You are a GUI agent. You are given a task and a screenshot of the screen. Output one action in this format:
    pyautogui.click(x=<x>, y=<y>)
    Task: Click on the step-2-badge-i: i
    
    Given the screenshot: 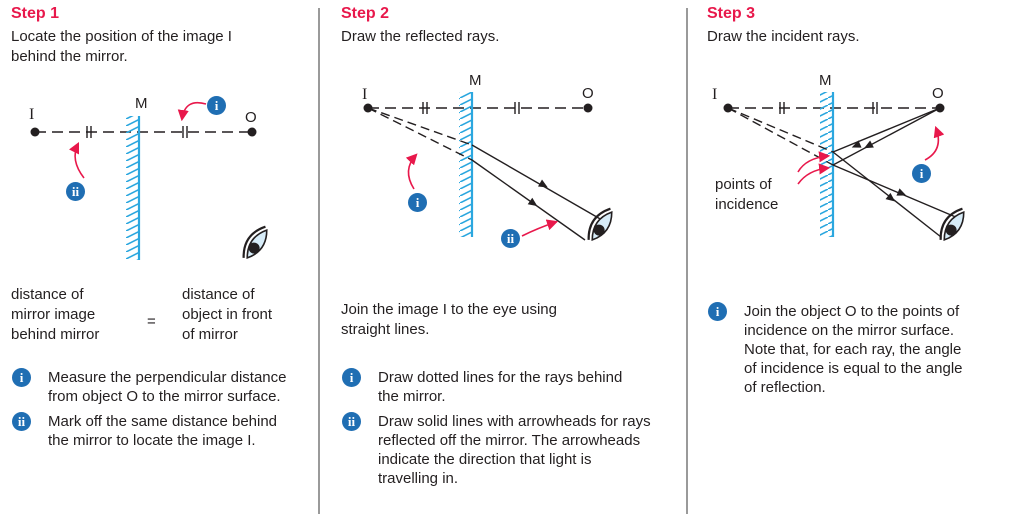 What is the action you would take?
    pyautogui.click(x=417, y=202)
    